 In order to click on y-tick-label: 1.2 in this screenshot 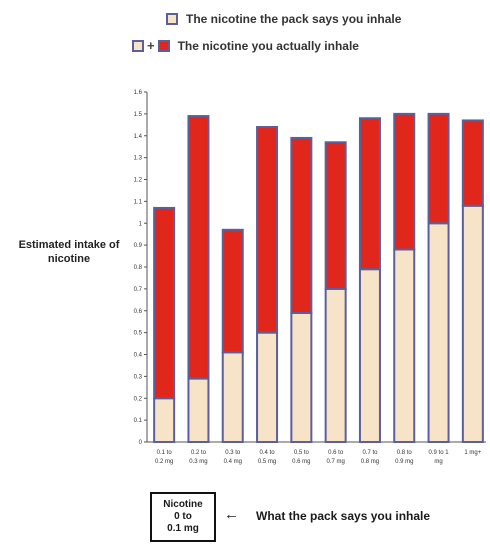, I will do `click(138, 181)`.